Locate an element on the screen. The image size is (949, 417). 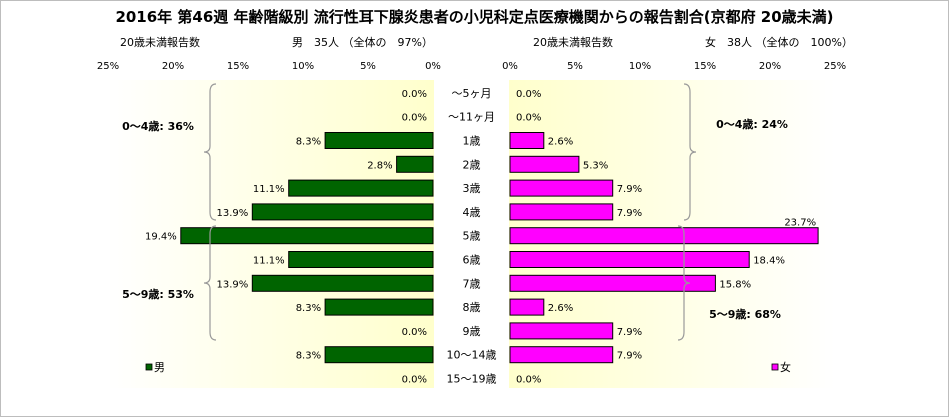
male-legend-label: 男 is located at coordinates (159, 367).